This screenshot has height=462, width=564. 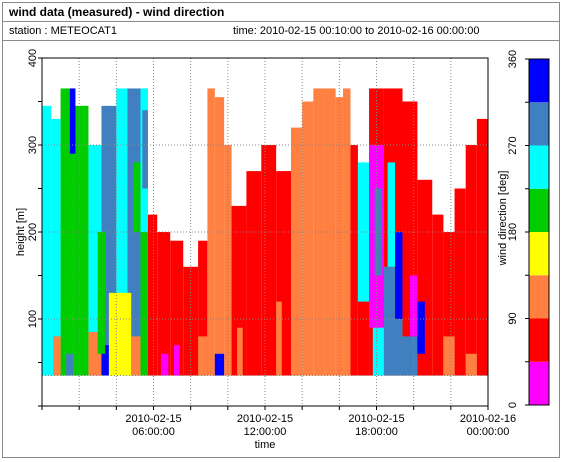 What do you see at coordinates (513, 145) in the screenshot?
I see `colorbar-tick-label-3: 270` at bounding box center [513, 145].